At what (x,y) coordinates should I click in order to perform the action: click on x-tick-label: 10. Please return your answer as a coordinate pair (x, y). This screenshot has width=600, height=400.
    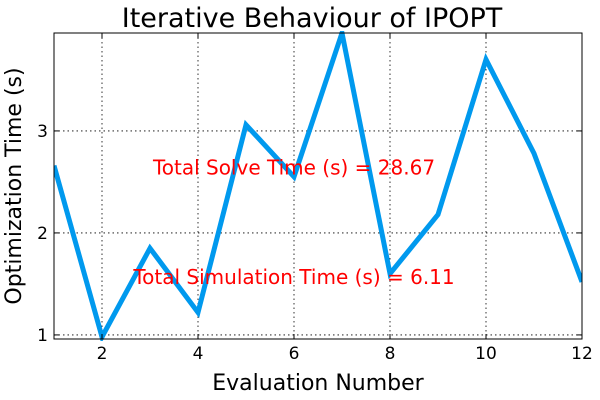
    Looking at the image, I should click on (486, 354).